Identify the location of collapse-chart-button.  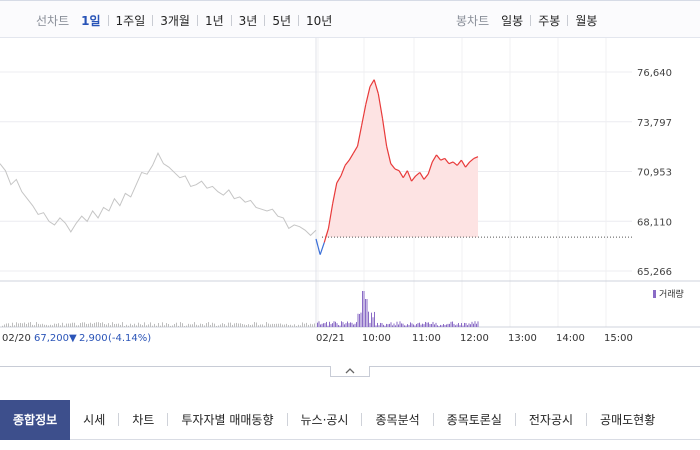
(350, 371).